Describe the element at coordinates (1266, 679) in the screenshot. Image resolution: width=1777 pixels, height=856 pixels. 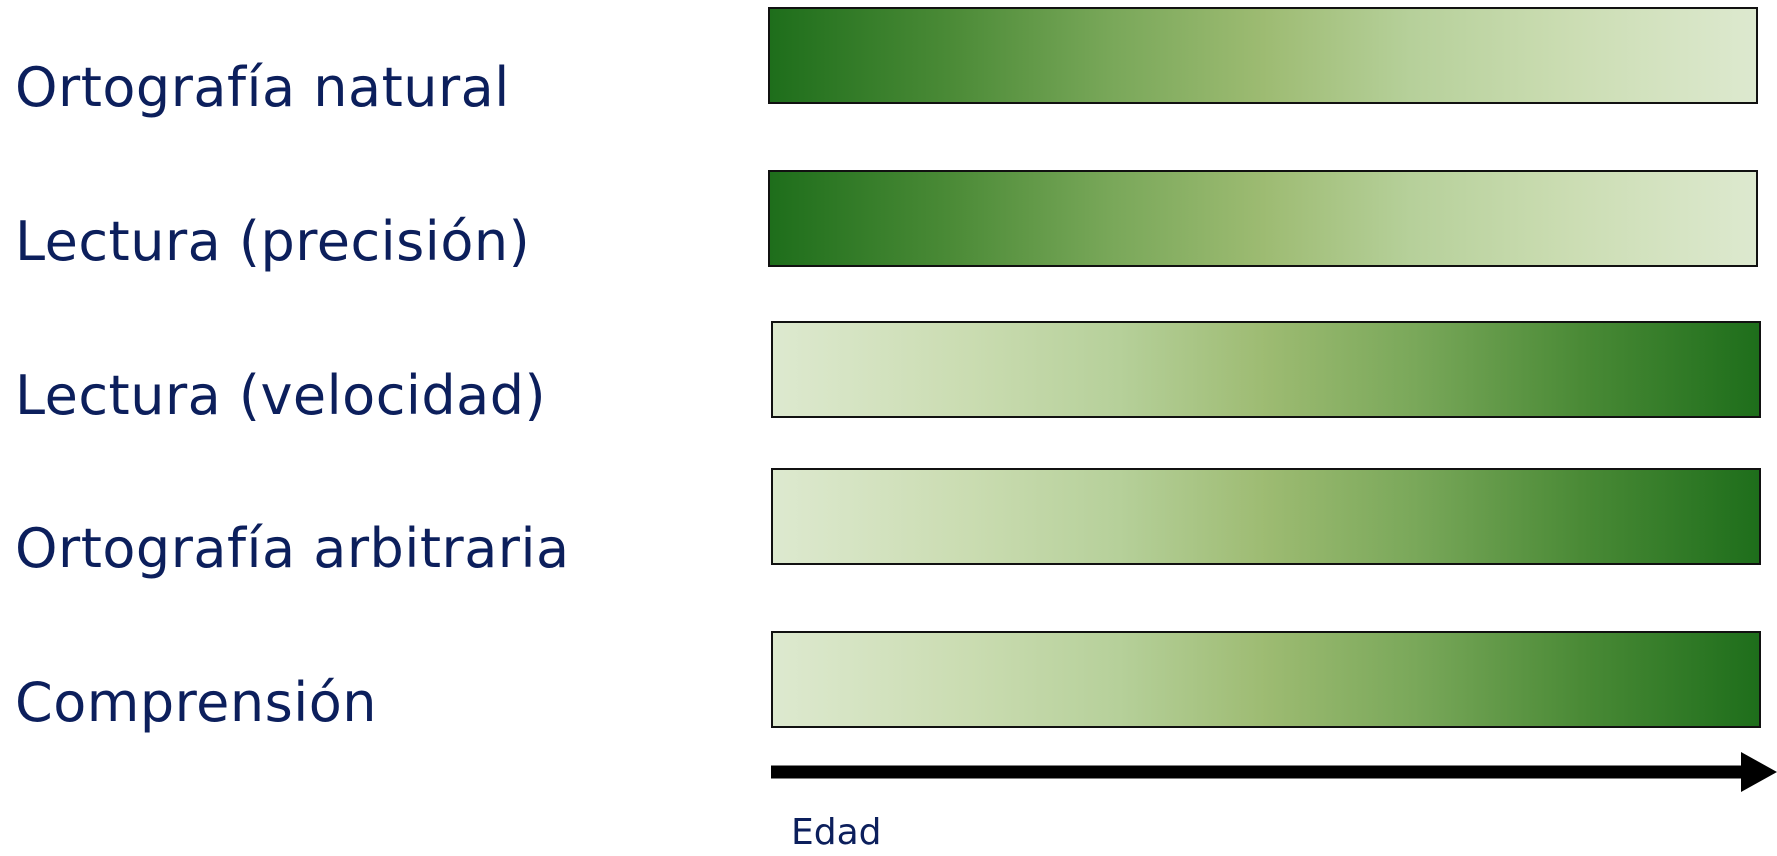
I see `gradient-bar-comprension` at that location.